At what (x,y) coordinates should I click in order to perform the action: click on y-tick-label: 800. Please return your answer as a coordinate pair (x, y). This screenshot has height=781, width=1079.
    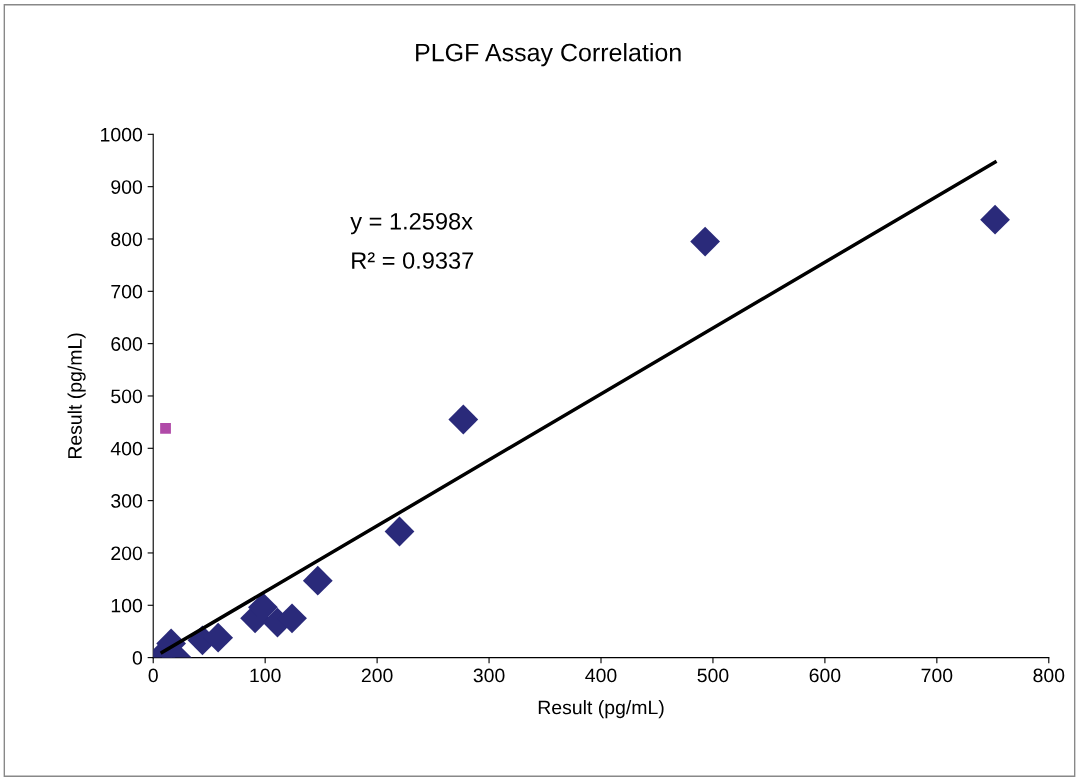
    Looking at the image, I should click on (127, 239).